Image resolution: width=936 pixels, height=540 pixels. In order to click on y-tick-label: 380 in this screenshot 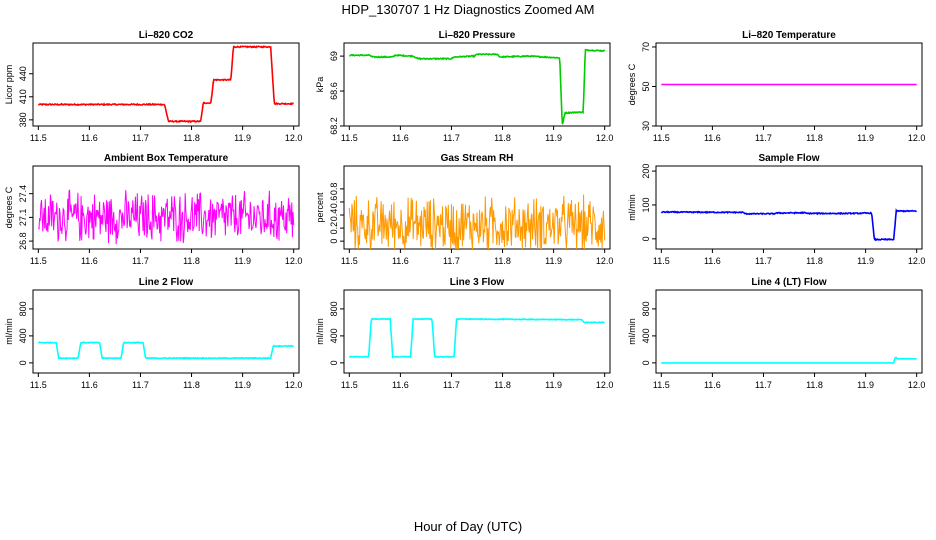, I will do `click(23, 119)`.